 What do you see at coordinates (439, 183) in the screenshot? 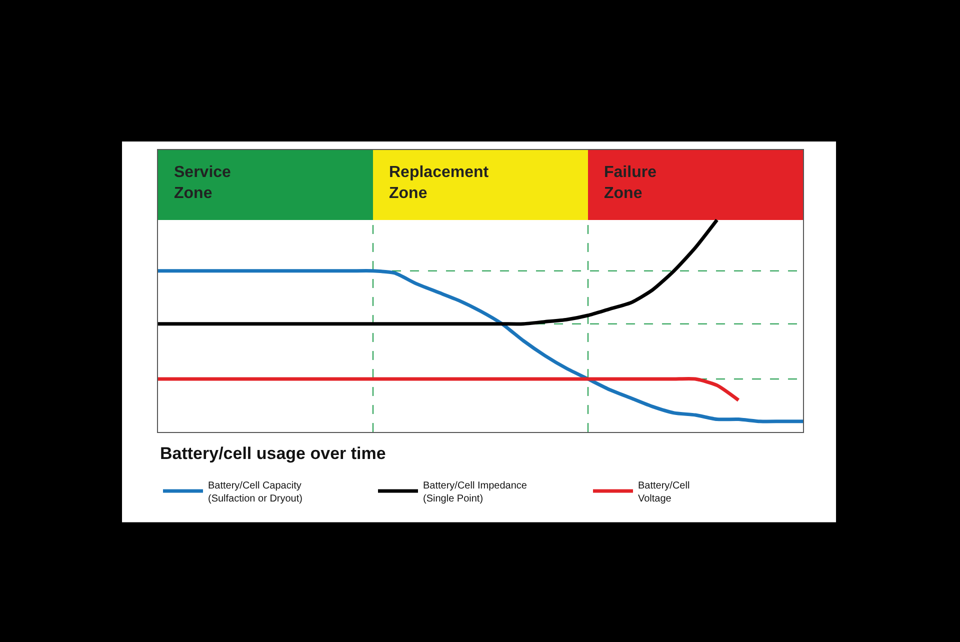
I see `text: Replacement Zone` at bounding box center [439, 183].